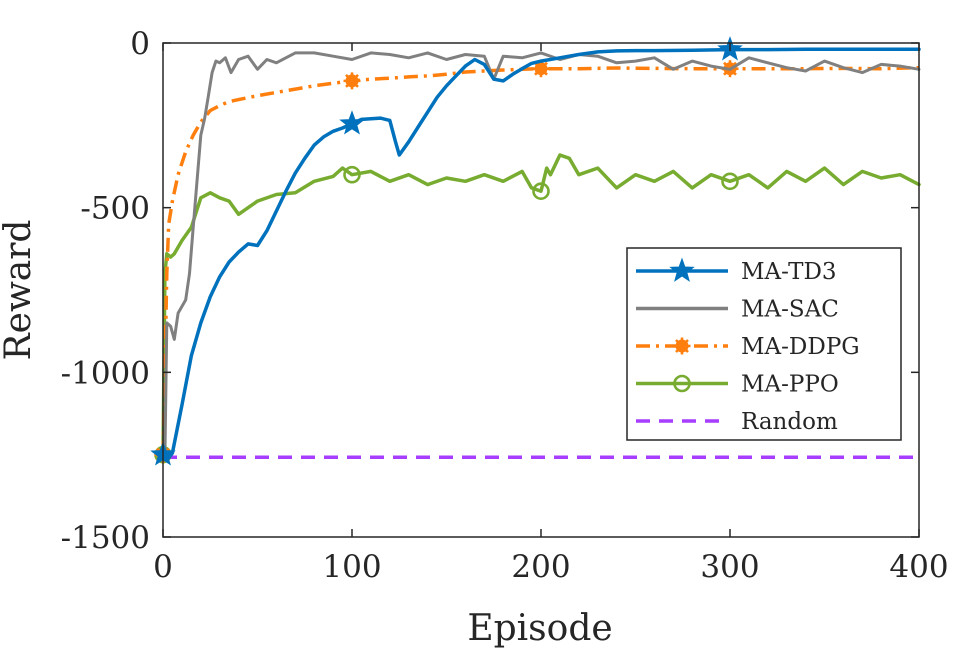 This screenshot has height=653, width=967. What do you see at coordinates (737, 385) in the screenshot?
I see `legend-entry-ma-ppo: MA-PPO` at bounding box center [737, 385].